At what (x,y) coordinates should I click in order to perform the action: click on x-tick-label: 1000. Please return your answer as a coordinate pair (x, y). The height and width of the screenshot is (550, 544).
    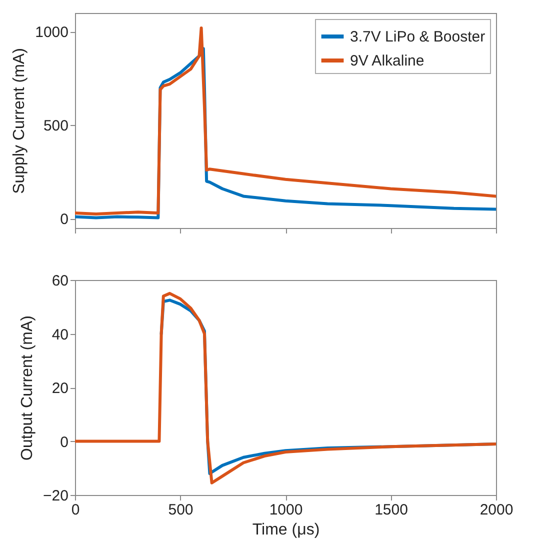
    Looking at the image, I should click on (286, 510).